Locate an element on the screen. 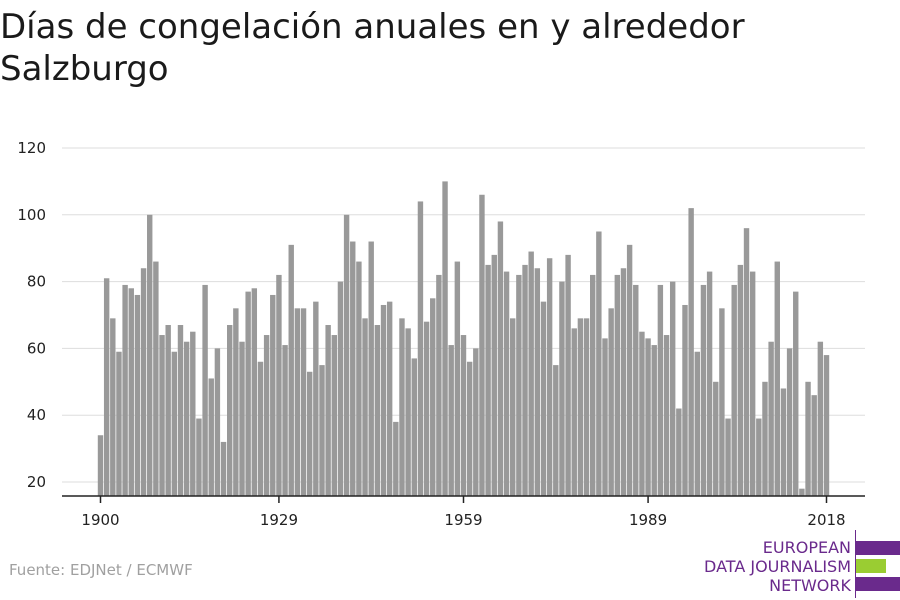 The image size is (900, 600). bar-1964 is located at coordinates (494, 375).